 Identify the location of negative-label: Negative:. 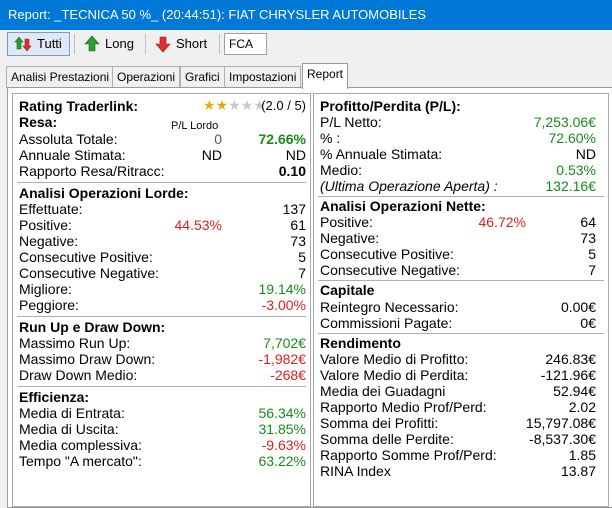
(49, 241).